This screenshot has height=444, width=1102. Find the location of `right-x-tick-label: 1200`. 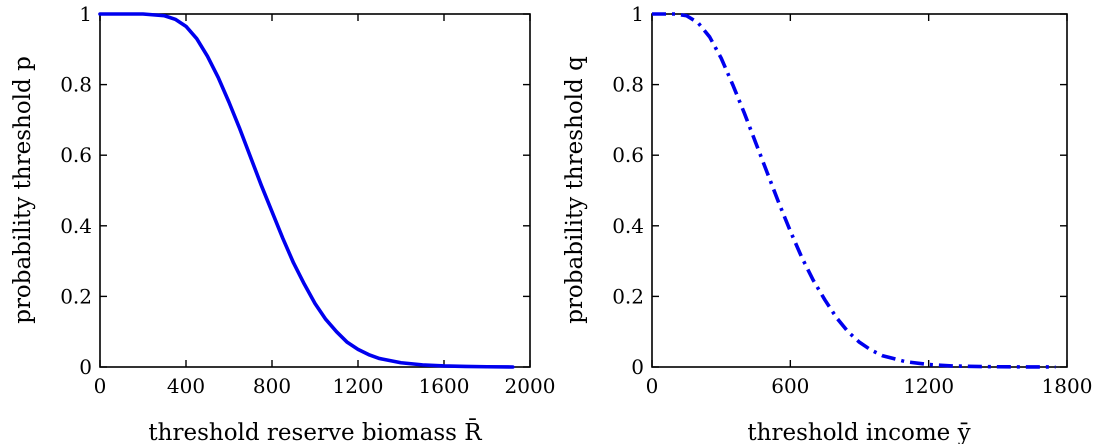

right-x-tick-label: 1200 is located at coordinates (928, 386).